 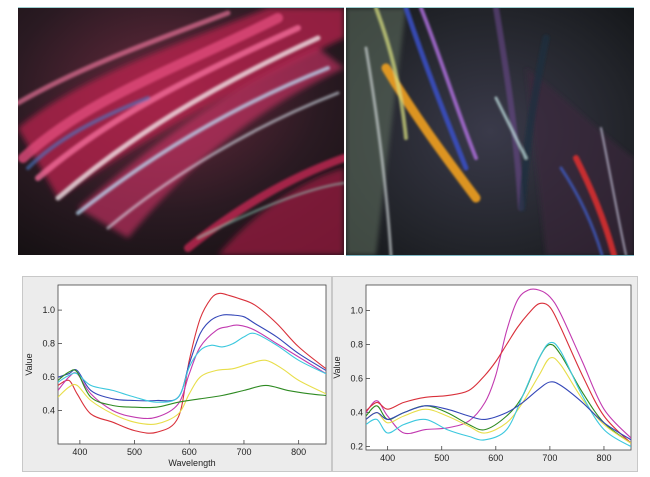 I want to click on chart-left-series-group, so click(x=192, y=363).